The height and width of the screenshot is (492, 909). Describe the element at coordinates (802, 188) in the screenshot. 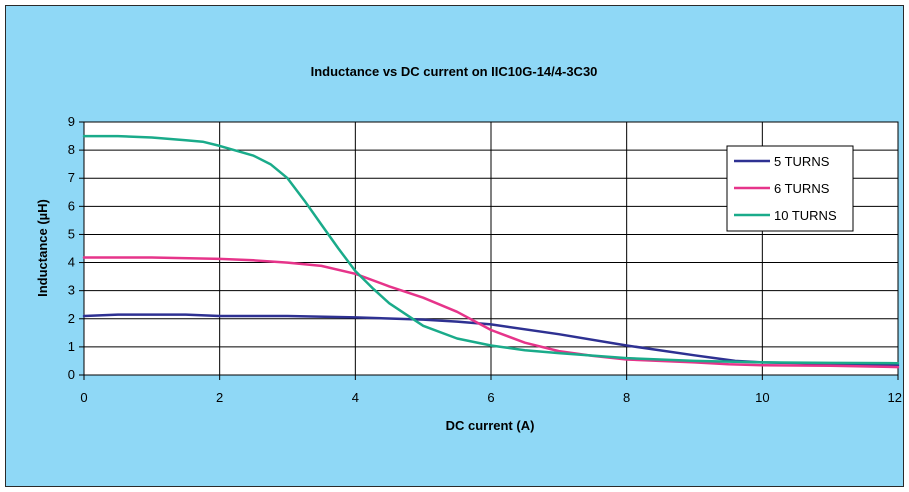

I see `legend-label: 6 TURNS` at that location.